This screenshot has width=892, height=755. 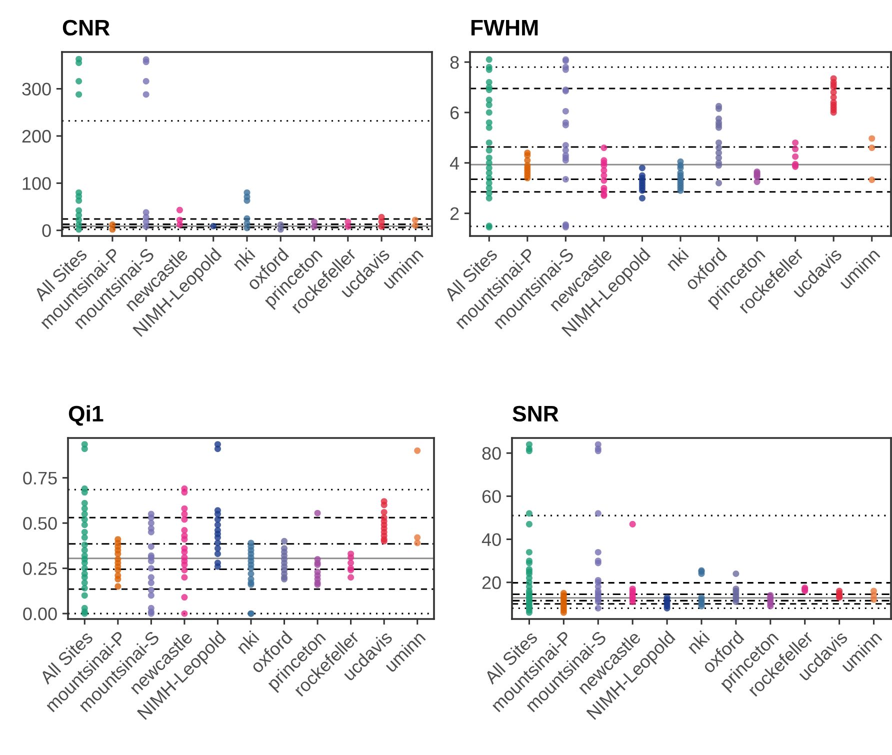 I want to click on y-tick-label: 6, so click(x=454, y=113).